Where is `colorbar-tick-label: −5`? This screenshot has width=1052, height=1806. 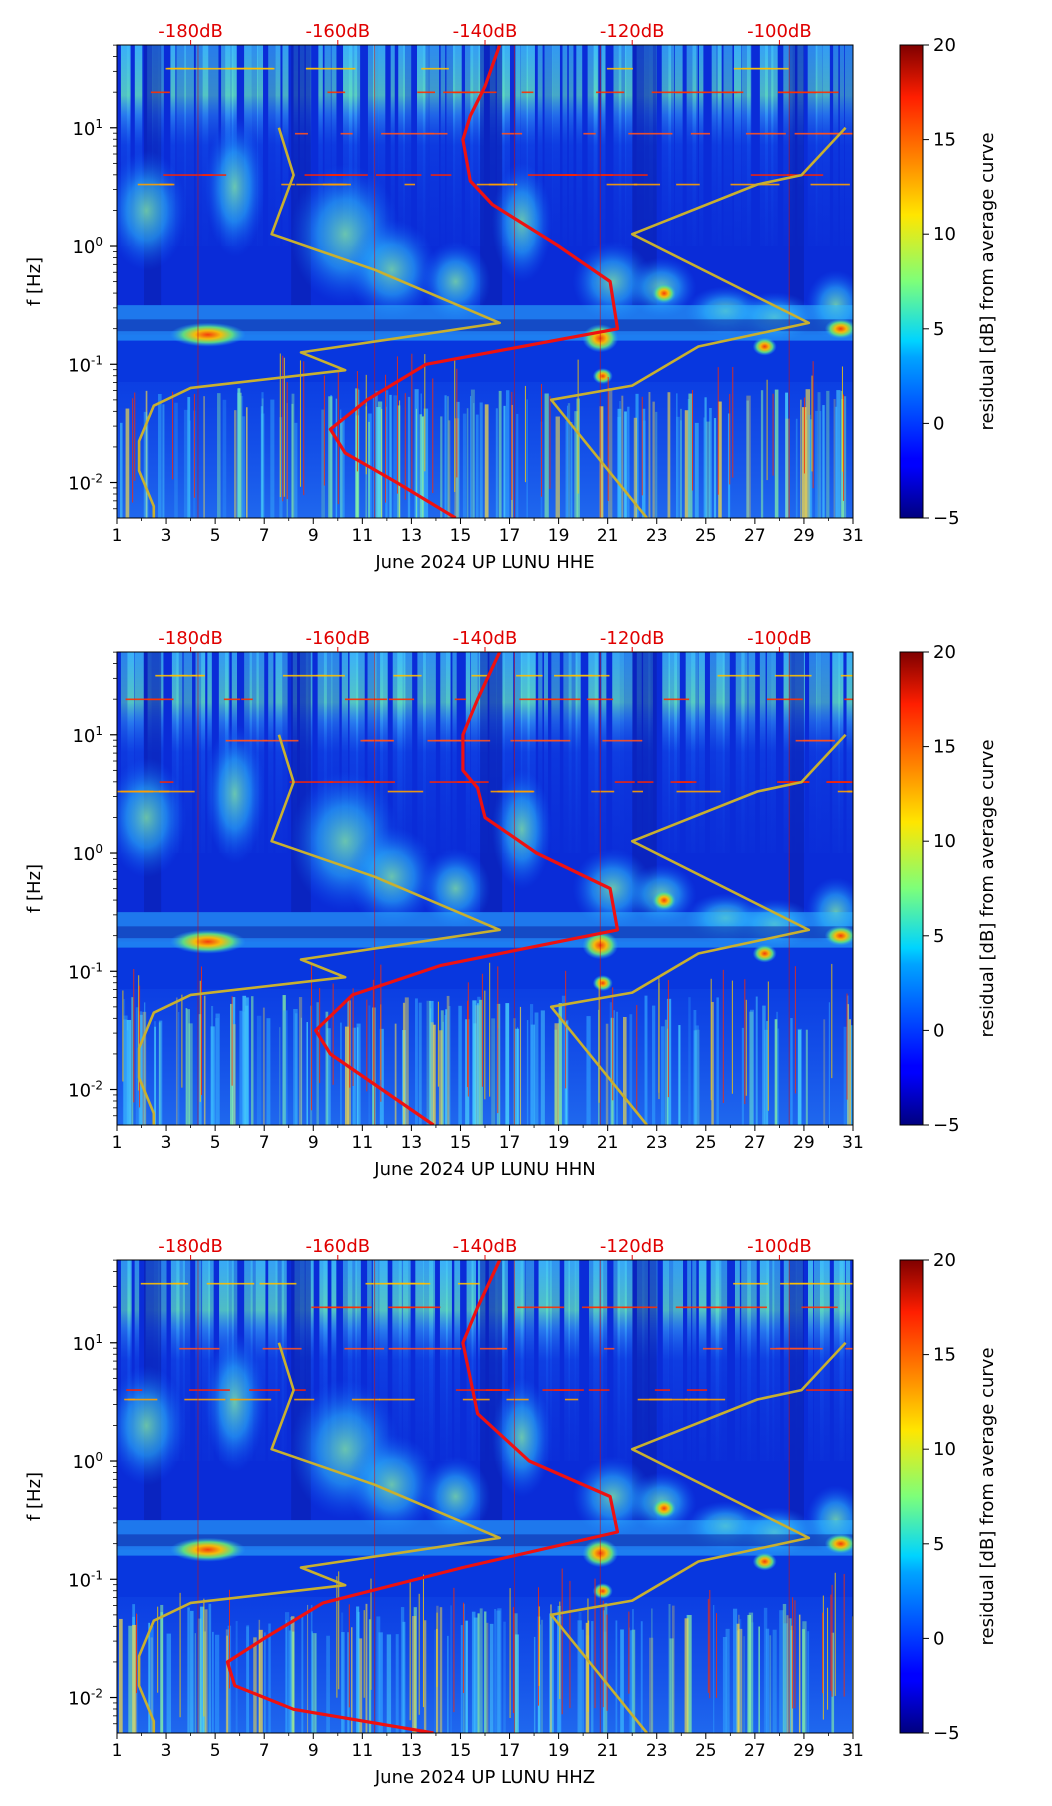
colorbar-tick-label: −5 is located at coordinates (946, 1125).